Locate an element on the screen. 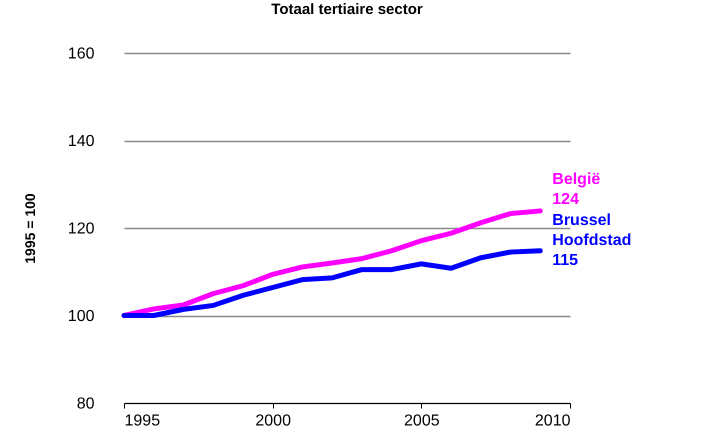  y-axis-title: 1995 = 100 is located at coordinates (30, 228).